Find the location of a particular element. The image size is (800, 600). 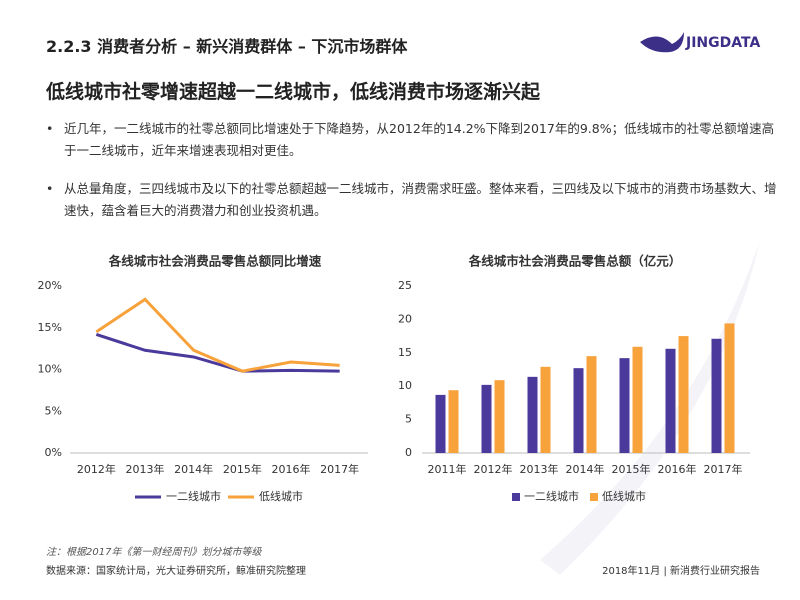

y-tick-label: 5 is located at coordinates (408, 419).